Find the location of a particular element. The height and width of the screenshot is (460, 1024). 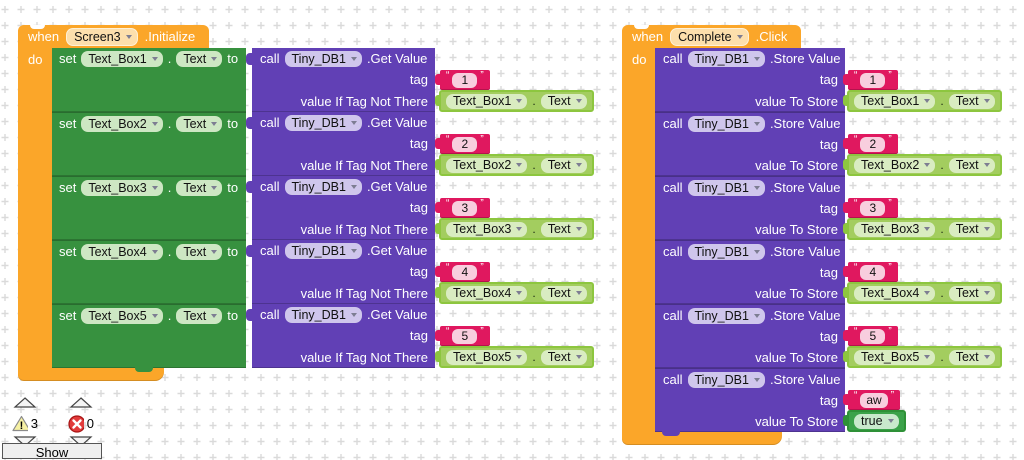

getter-component-dropdown: Text_Box2 is located at coordinates (895, 165).